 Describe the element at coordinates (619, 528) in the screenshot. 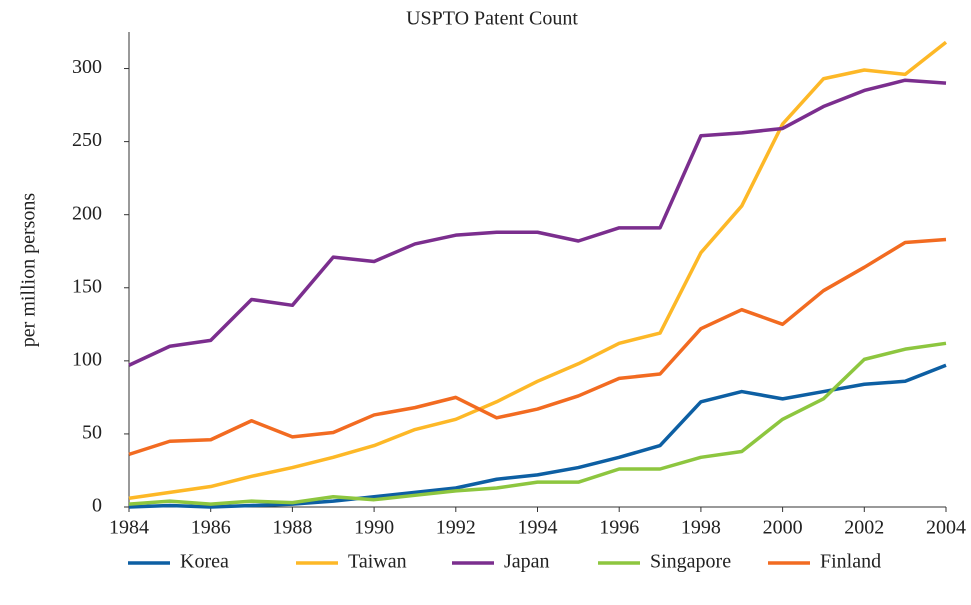

I see `x-tick-label: 1996` at that location.